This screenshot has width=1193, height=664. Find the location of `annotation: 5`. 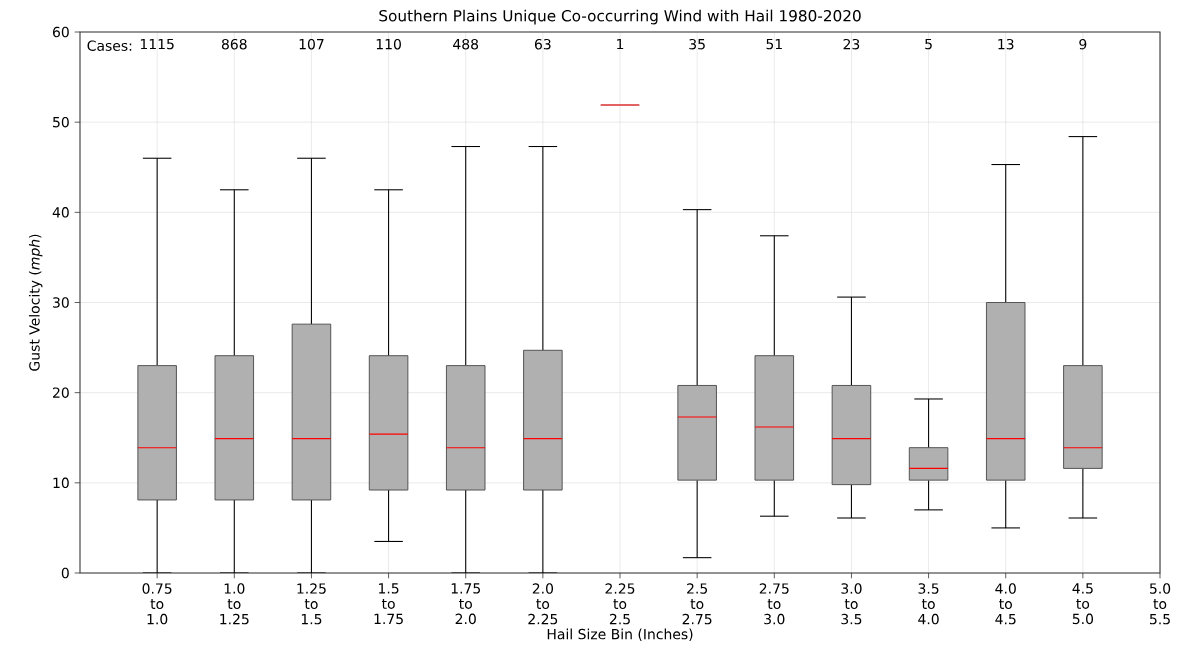

annotation: 5 is located at coordinates (928, 44).